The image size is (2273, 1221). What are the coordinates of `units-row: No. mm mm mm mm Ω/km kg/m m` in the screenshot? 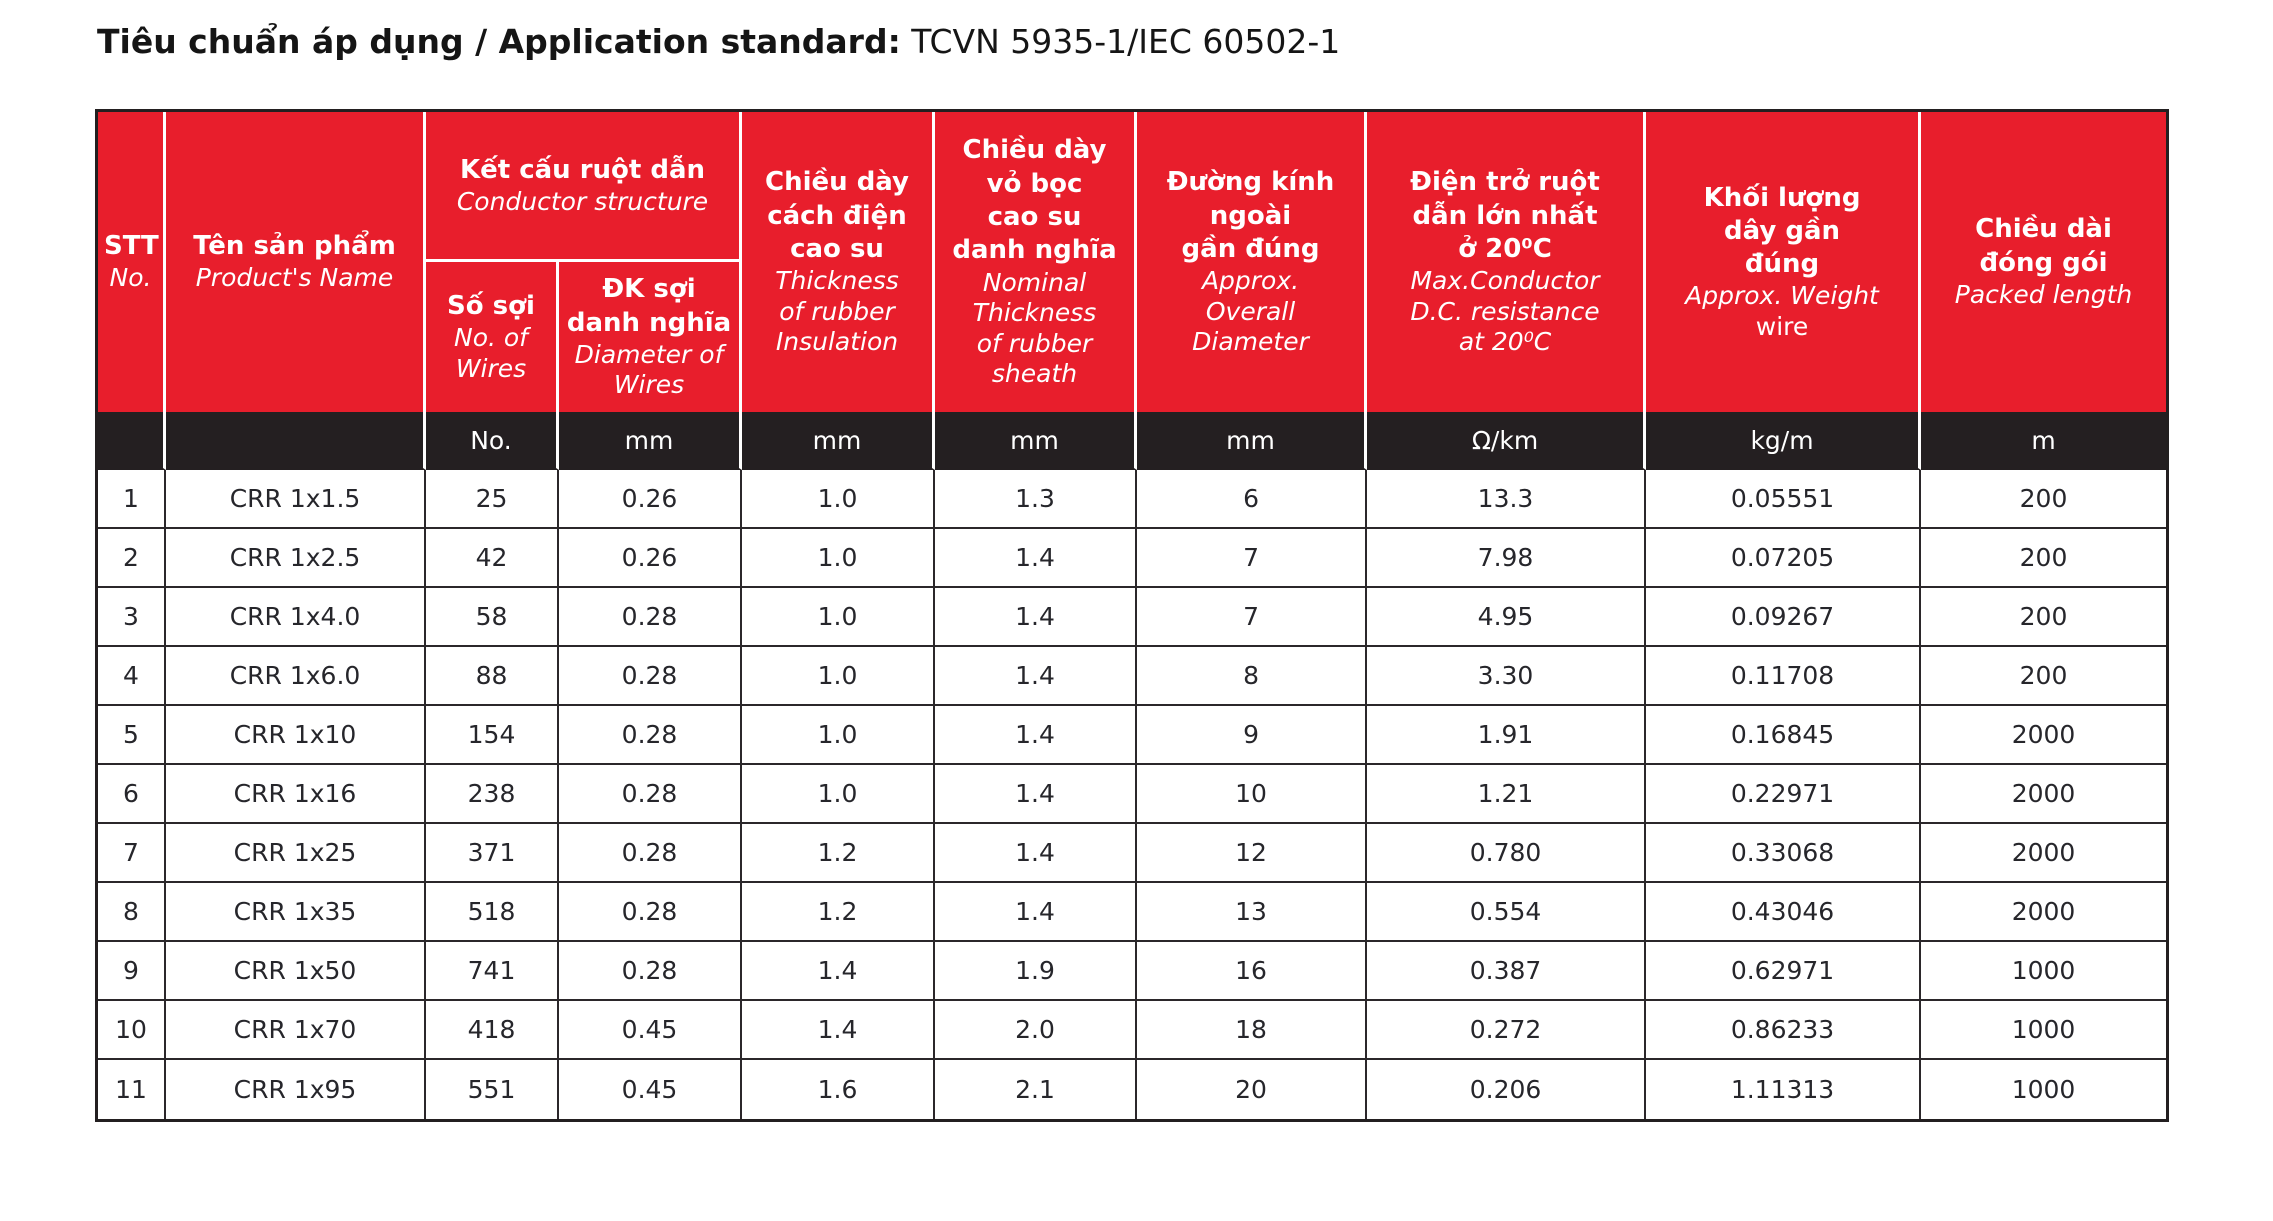 It's located at (1132, 441).